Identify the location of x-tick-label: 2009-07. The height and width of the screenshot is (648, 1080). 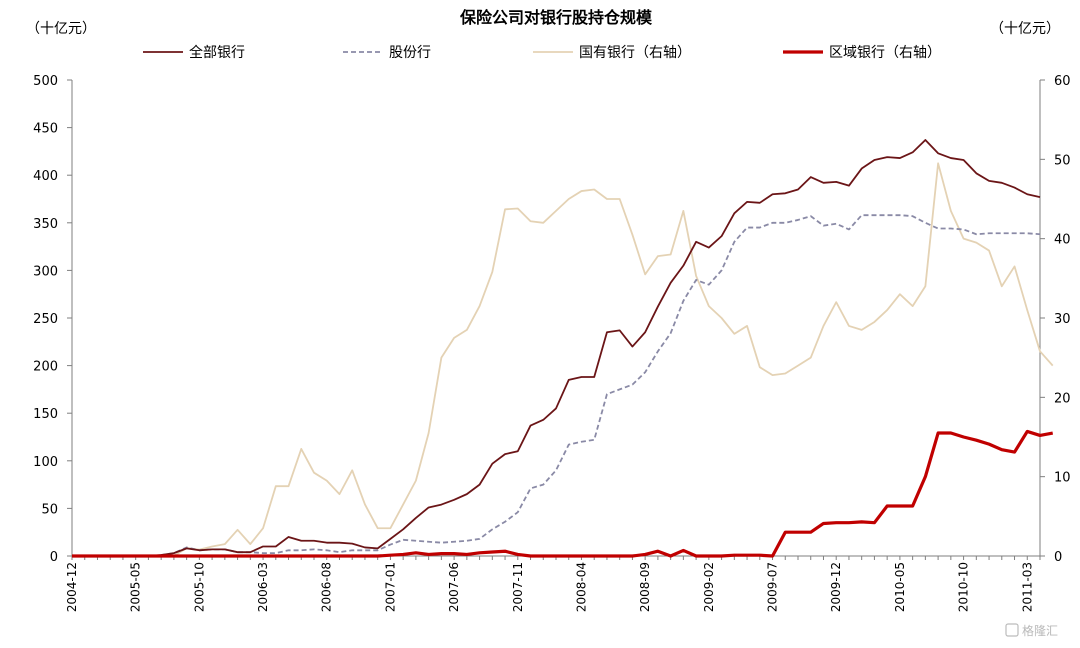
(773, 587).